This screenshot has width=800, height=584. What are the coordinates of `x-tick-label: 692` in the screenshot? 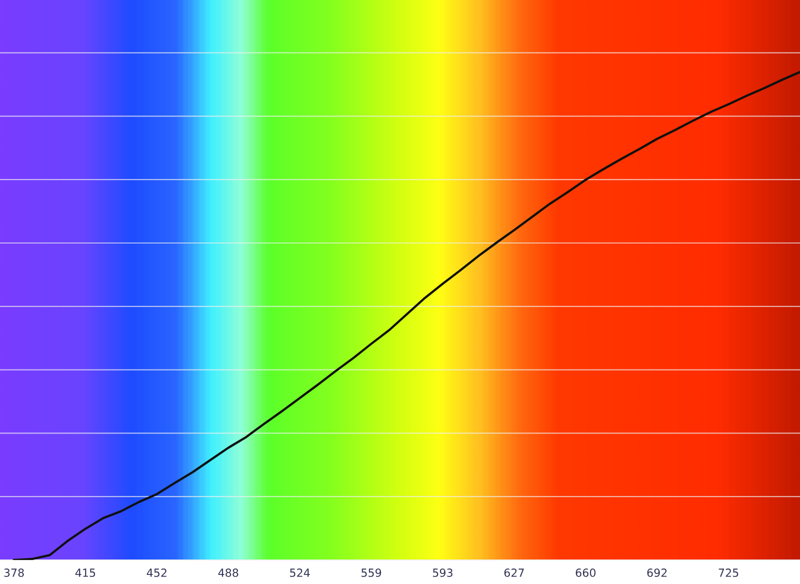 It's located at (657, 572).